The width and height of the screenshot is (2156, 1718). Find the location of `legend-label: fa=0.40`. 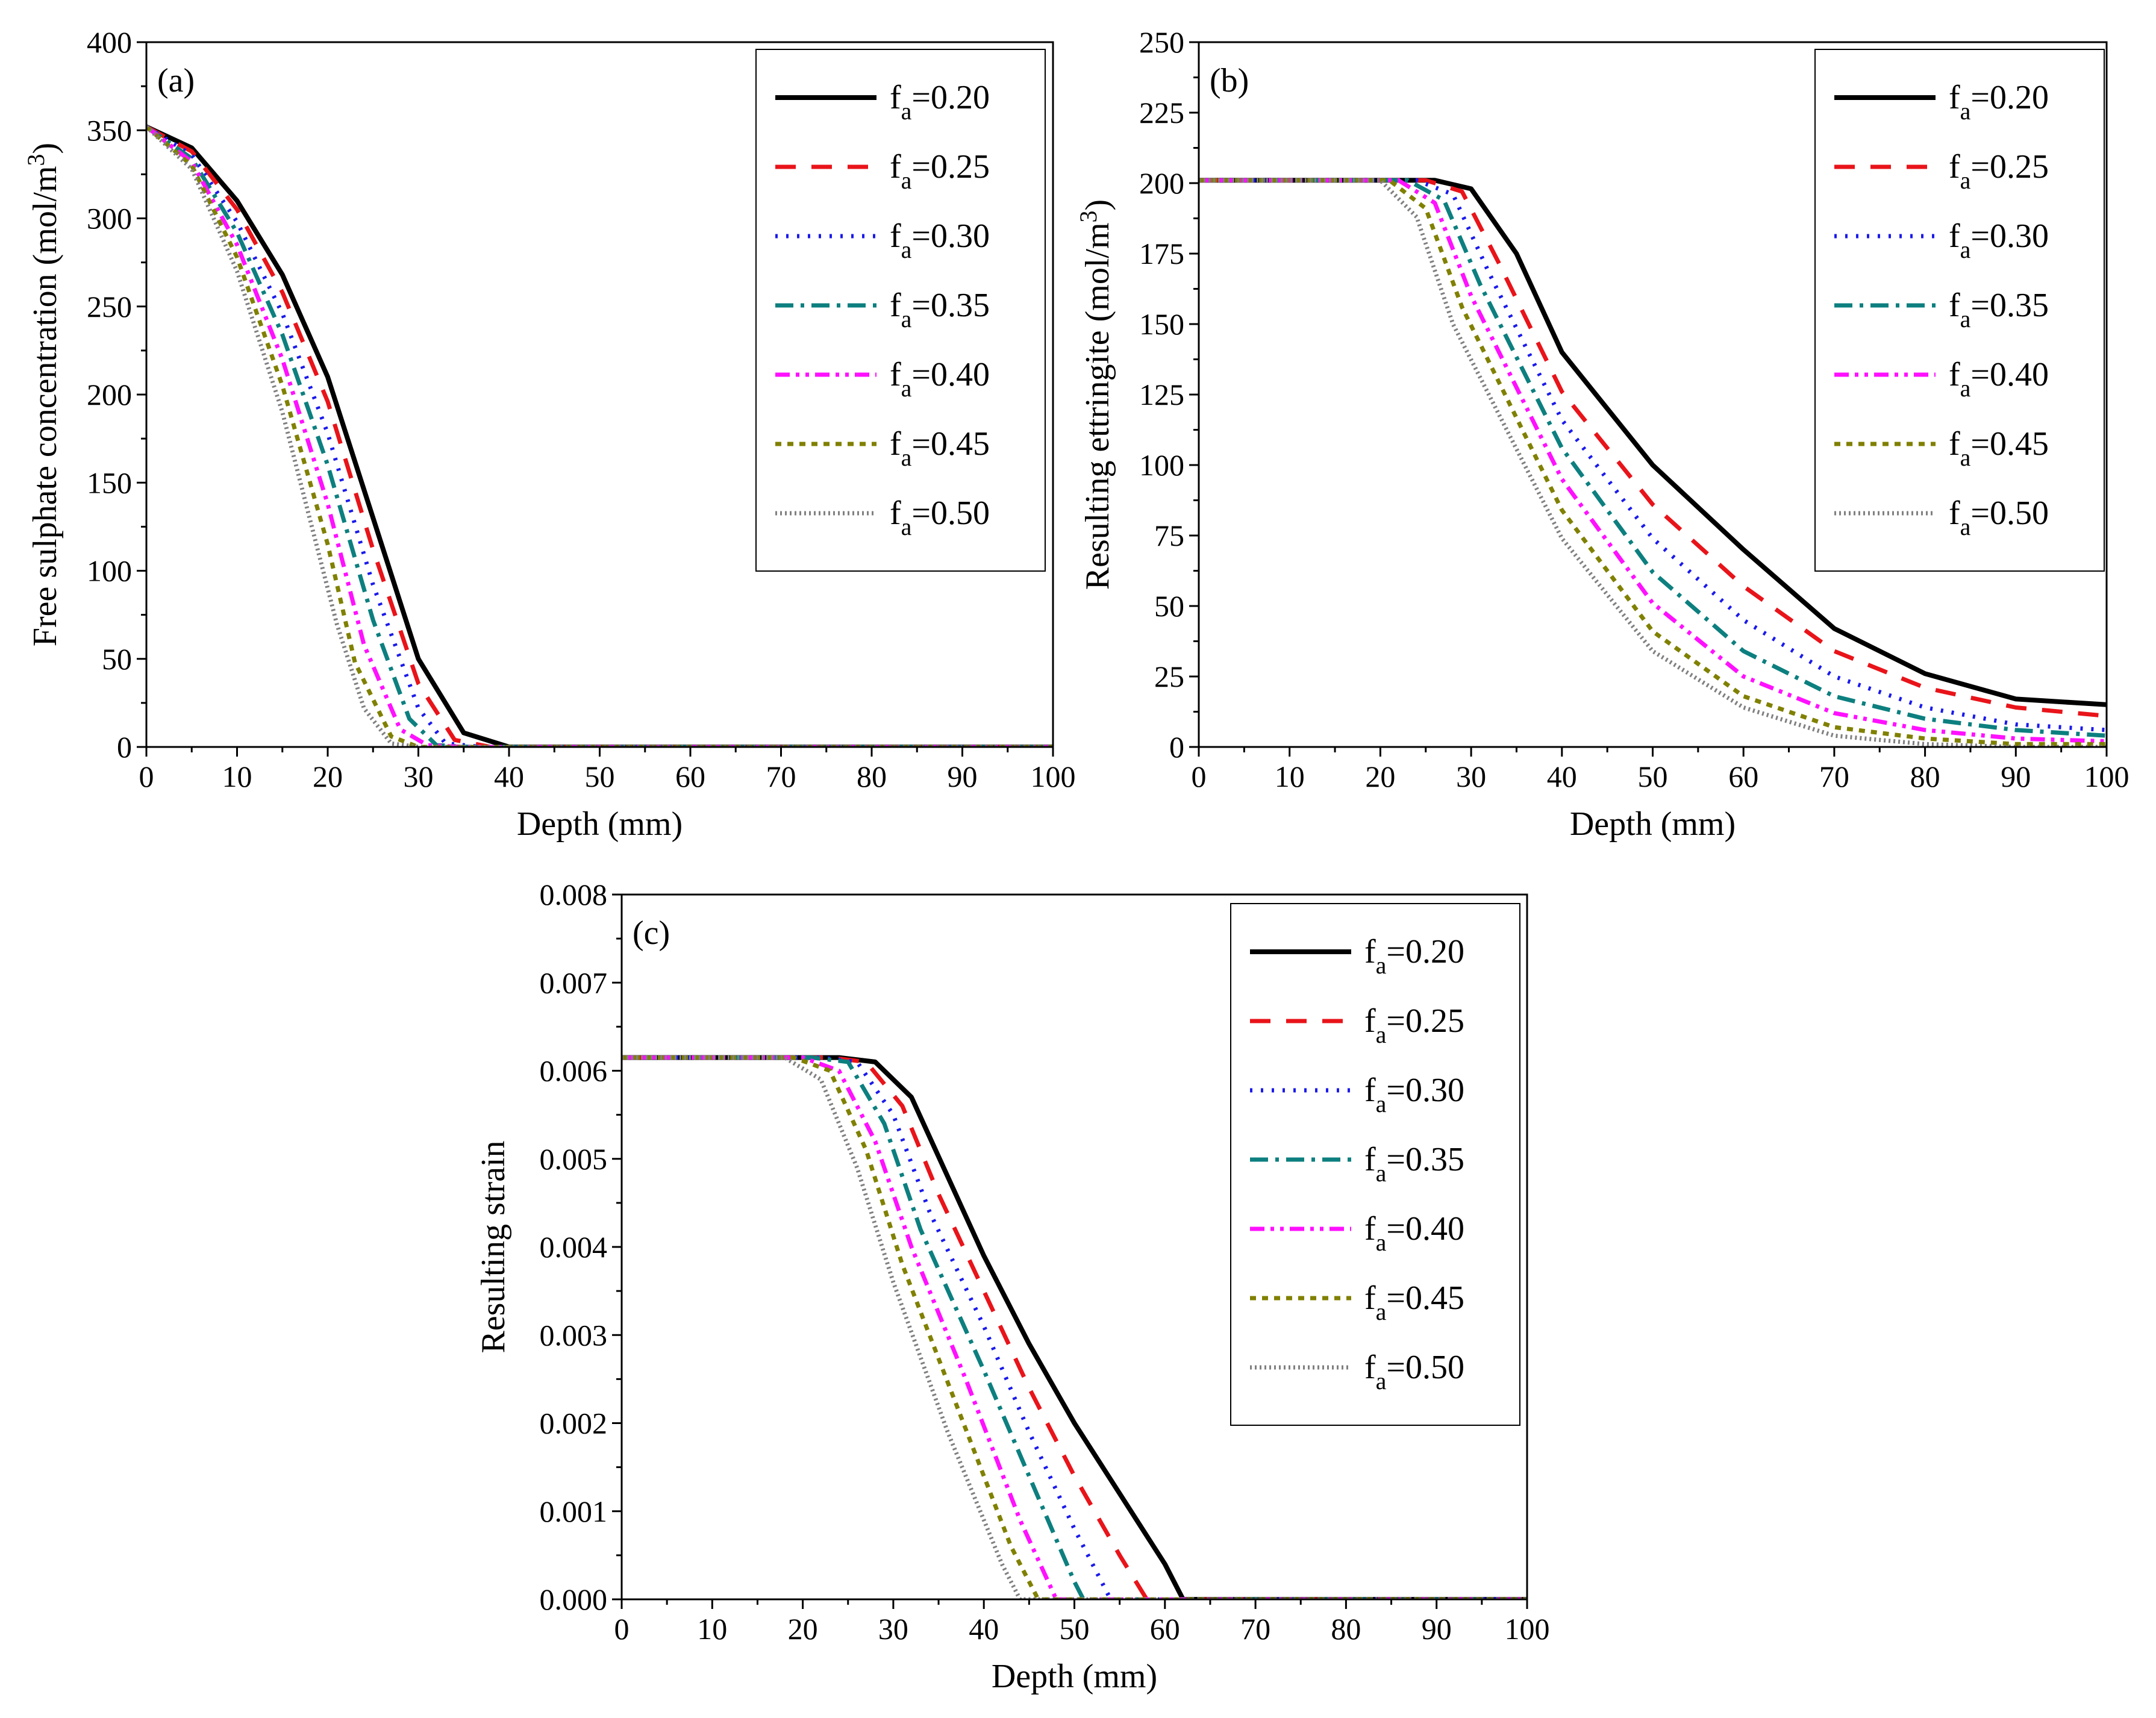

legend-label: fa=0.40 is located at coordinates (1999, 379).